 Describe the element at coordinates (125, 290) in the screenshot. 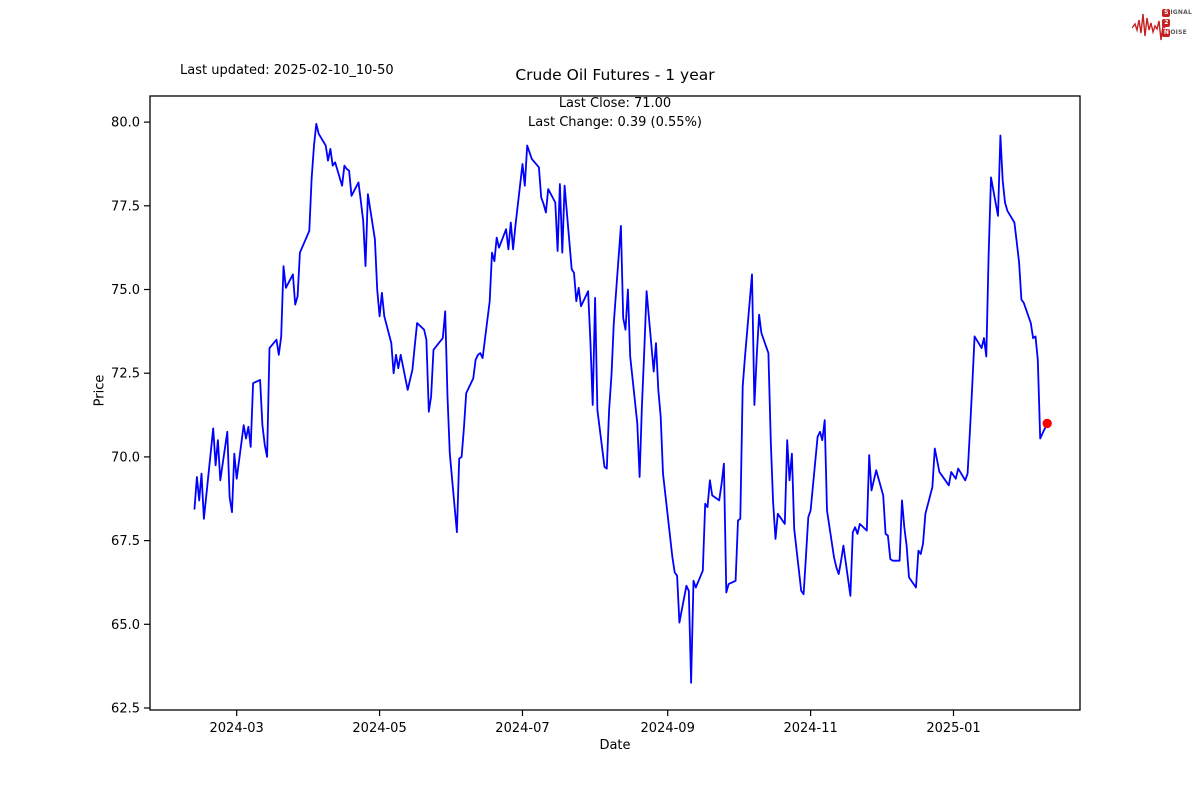

I see `y-tick-label: 75.0` at that location.